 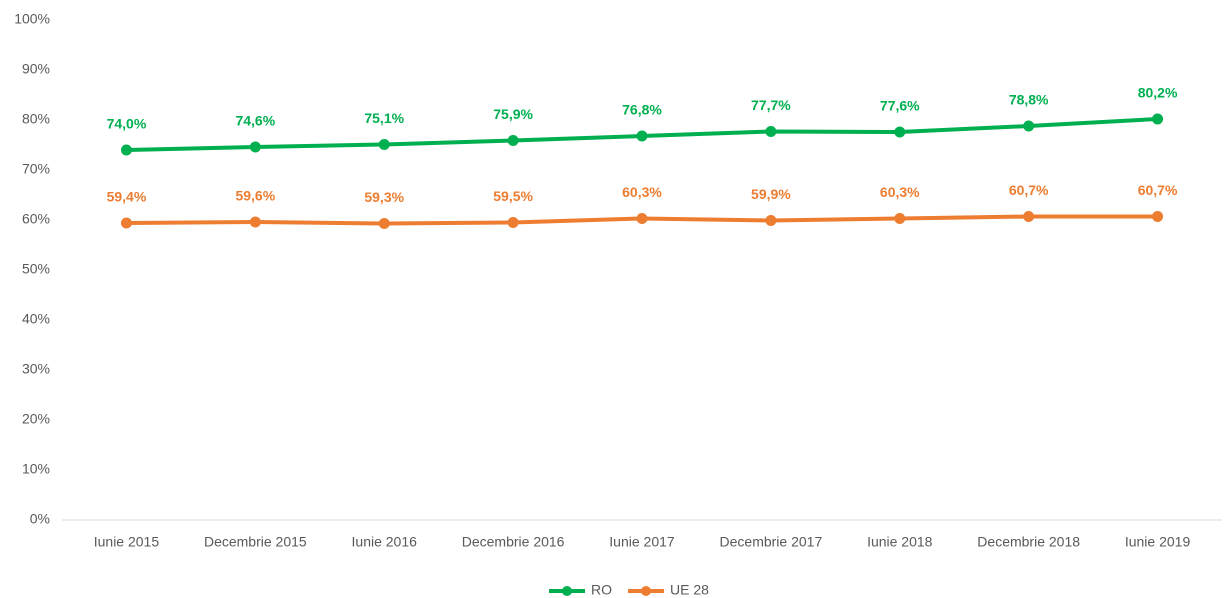 I want to click on x-tick-label: Iunie 2018, so click(x=900, y=542).